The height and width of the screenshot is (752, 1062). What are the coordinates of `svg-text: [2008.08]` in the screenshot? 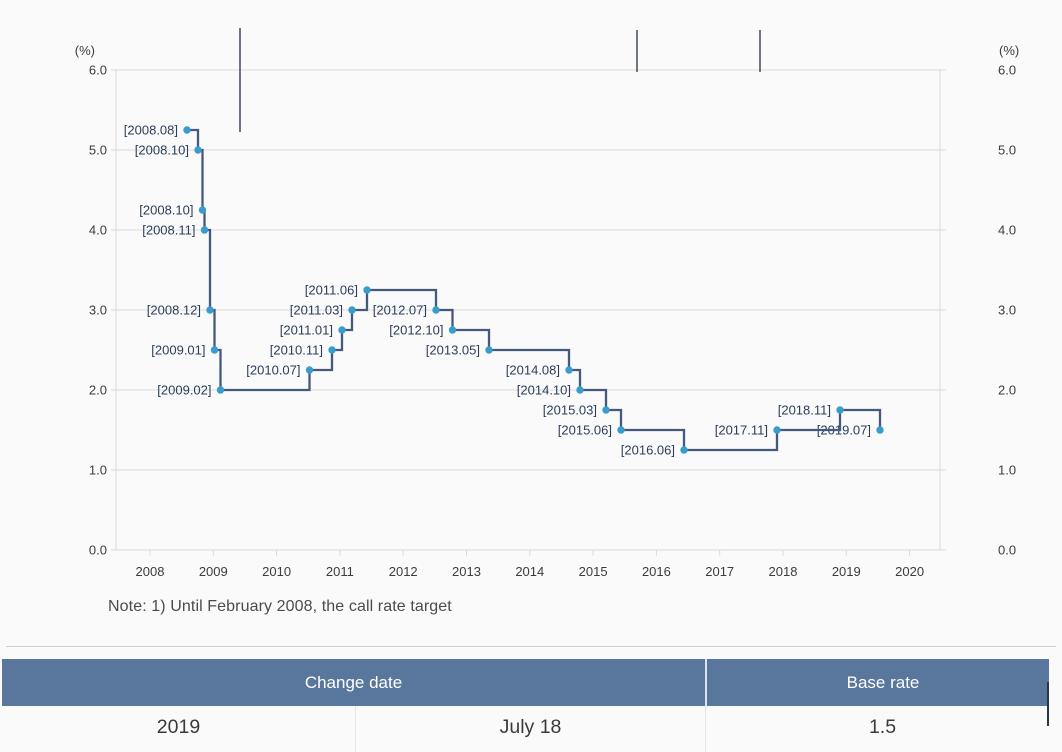 It's located at (151, 130).